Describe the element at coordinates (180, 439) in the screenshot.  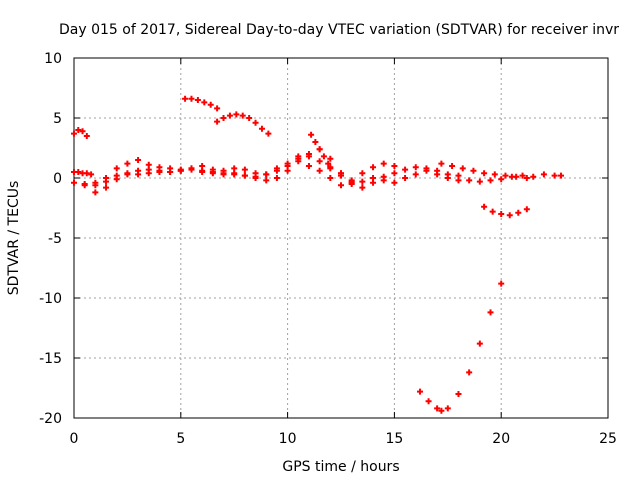
I see `x-tick-label: 5` at that location.